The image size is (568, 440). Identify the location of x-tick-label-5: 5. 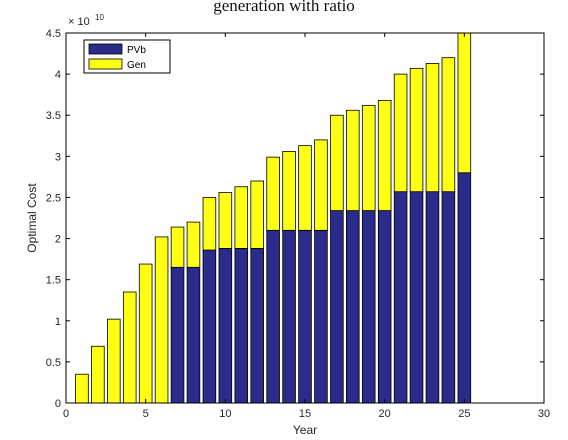
(146, 414).